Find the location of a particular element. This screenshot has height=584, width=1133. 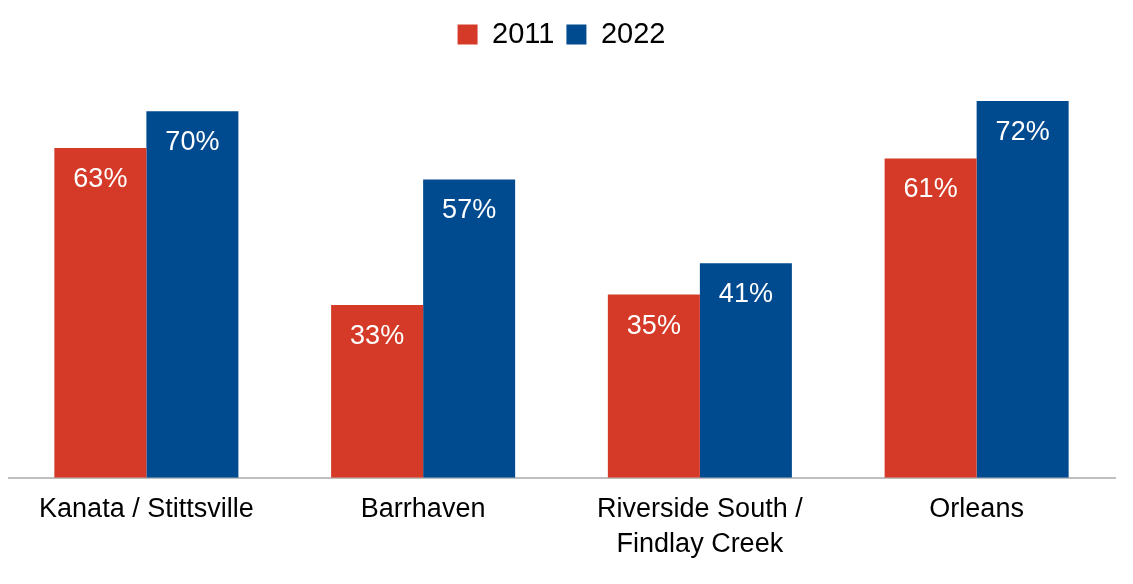

data-label: 35% is located at coordinates (653, 324).